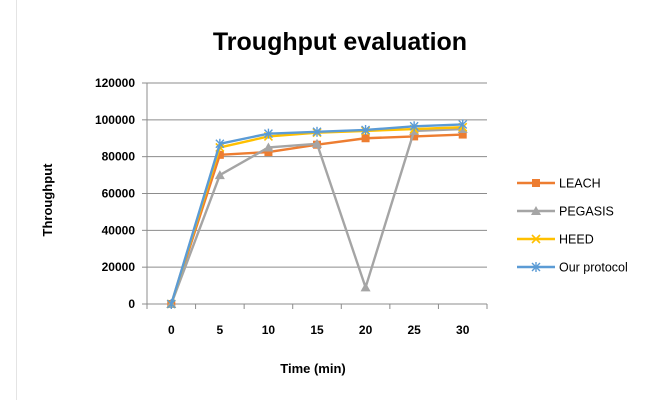  What do you see at coordinates (317, 320) in the screenshot?
I see `x-axis-ticks: 0 5 10 15 20 25 30` at bounding box center [317, 320].